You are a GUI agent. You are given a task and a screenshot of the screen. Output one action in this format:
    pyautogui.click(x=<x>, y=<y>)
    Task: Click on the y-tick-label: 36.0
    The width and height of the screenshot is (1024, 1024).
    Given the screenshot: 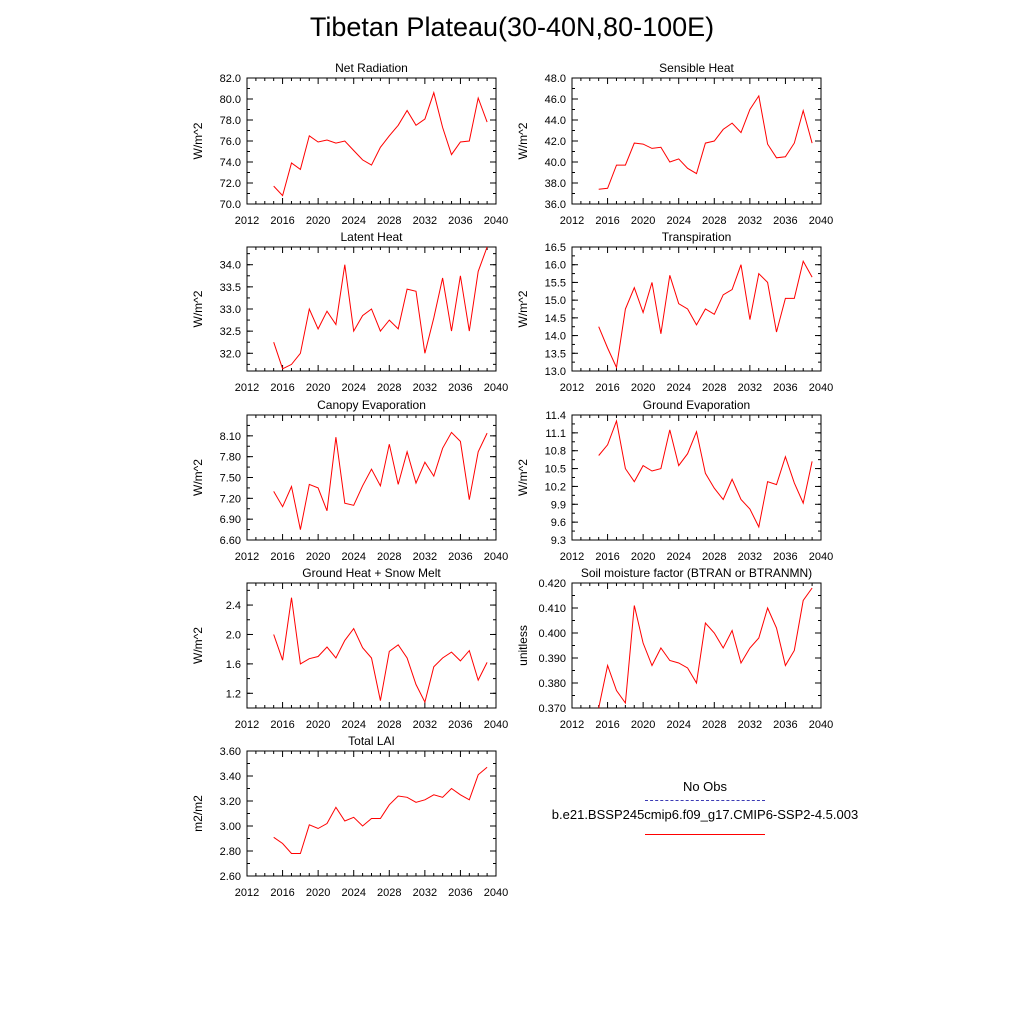 What is the action you would take?
    pyautogui.click(x=555, y=205)
    